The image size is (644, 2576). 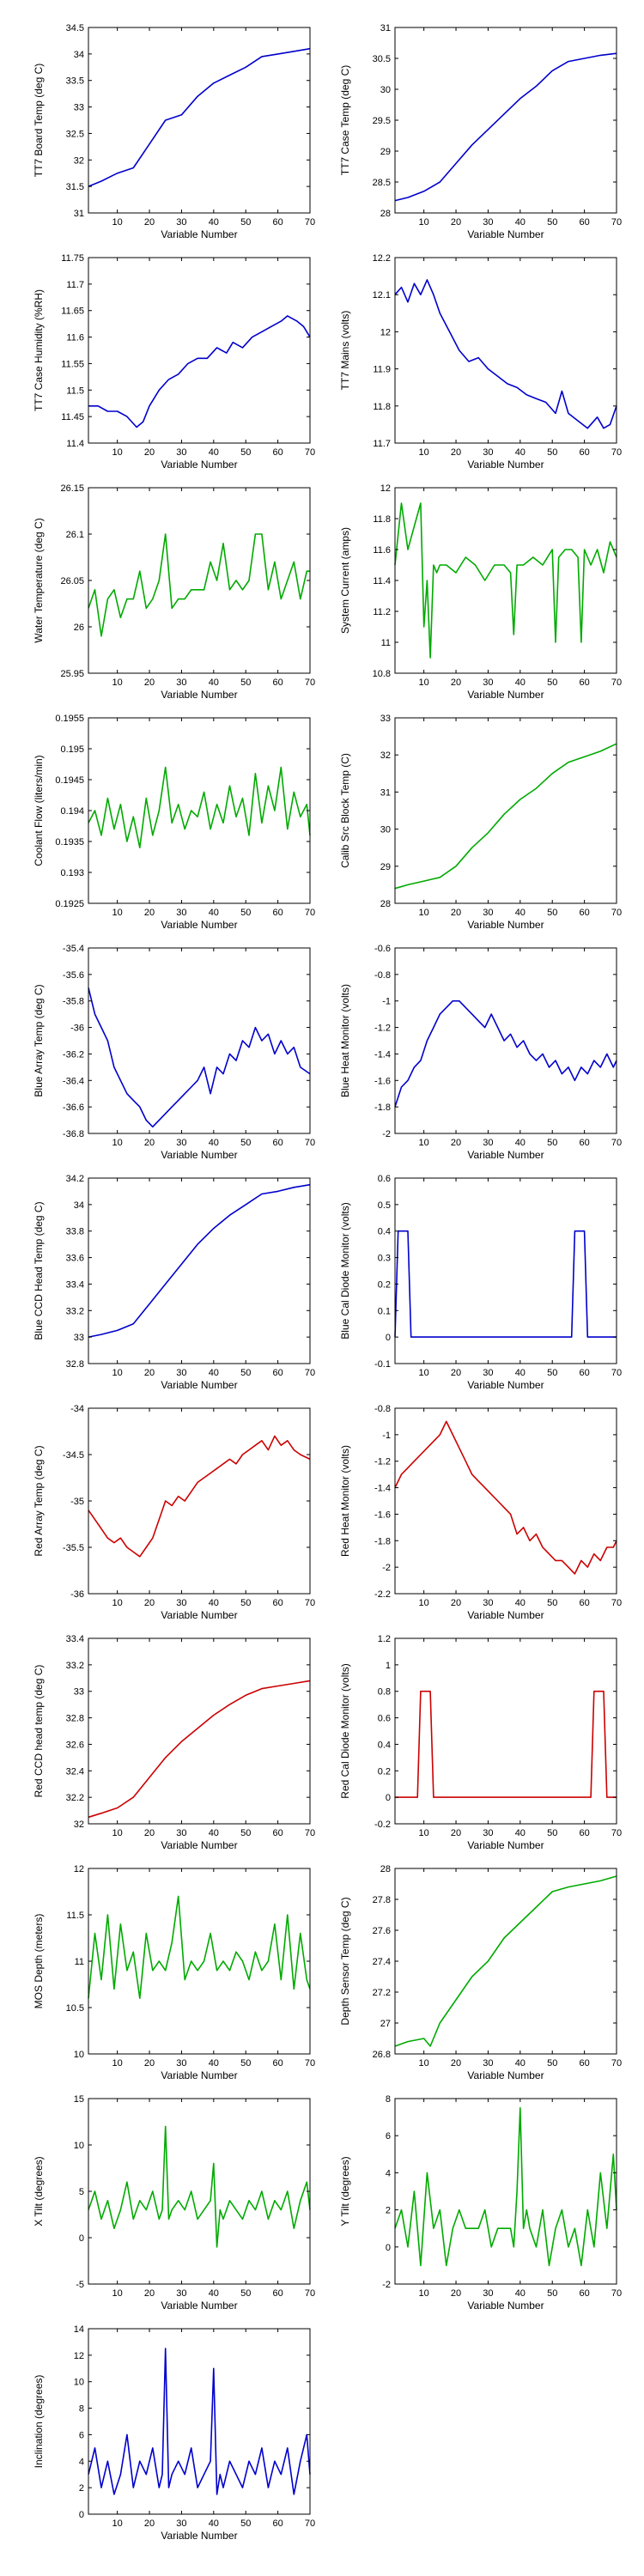 What do you see at coordinates (74, 1455) in the screenshot?
I see `y-tick-label: -34.5` at bounding box center [74, 1455].